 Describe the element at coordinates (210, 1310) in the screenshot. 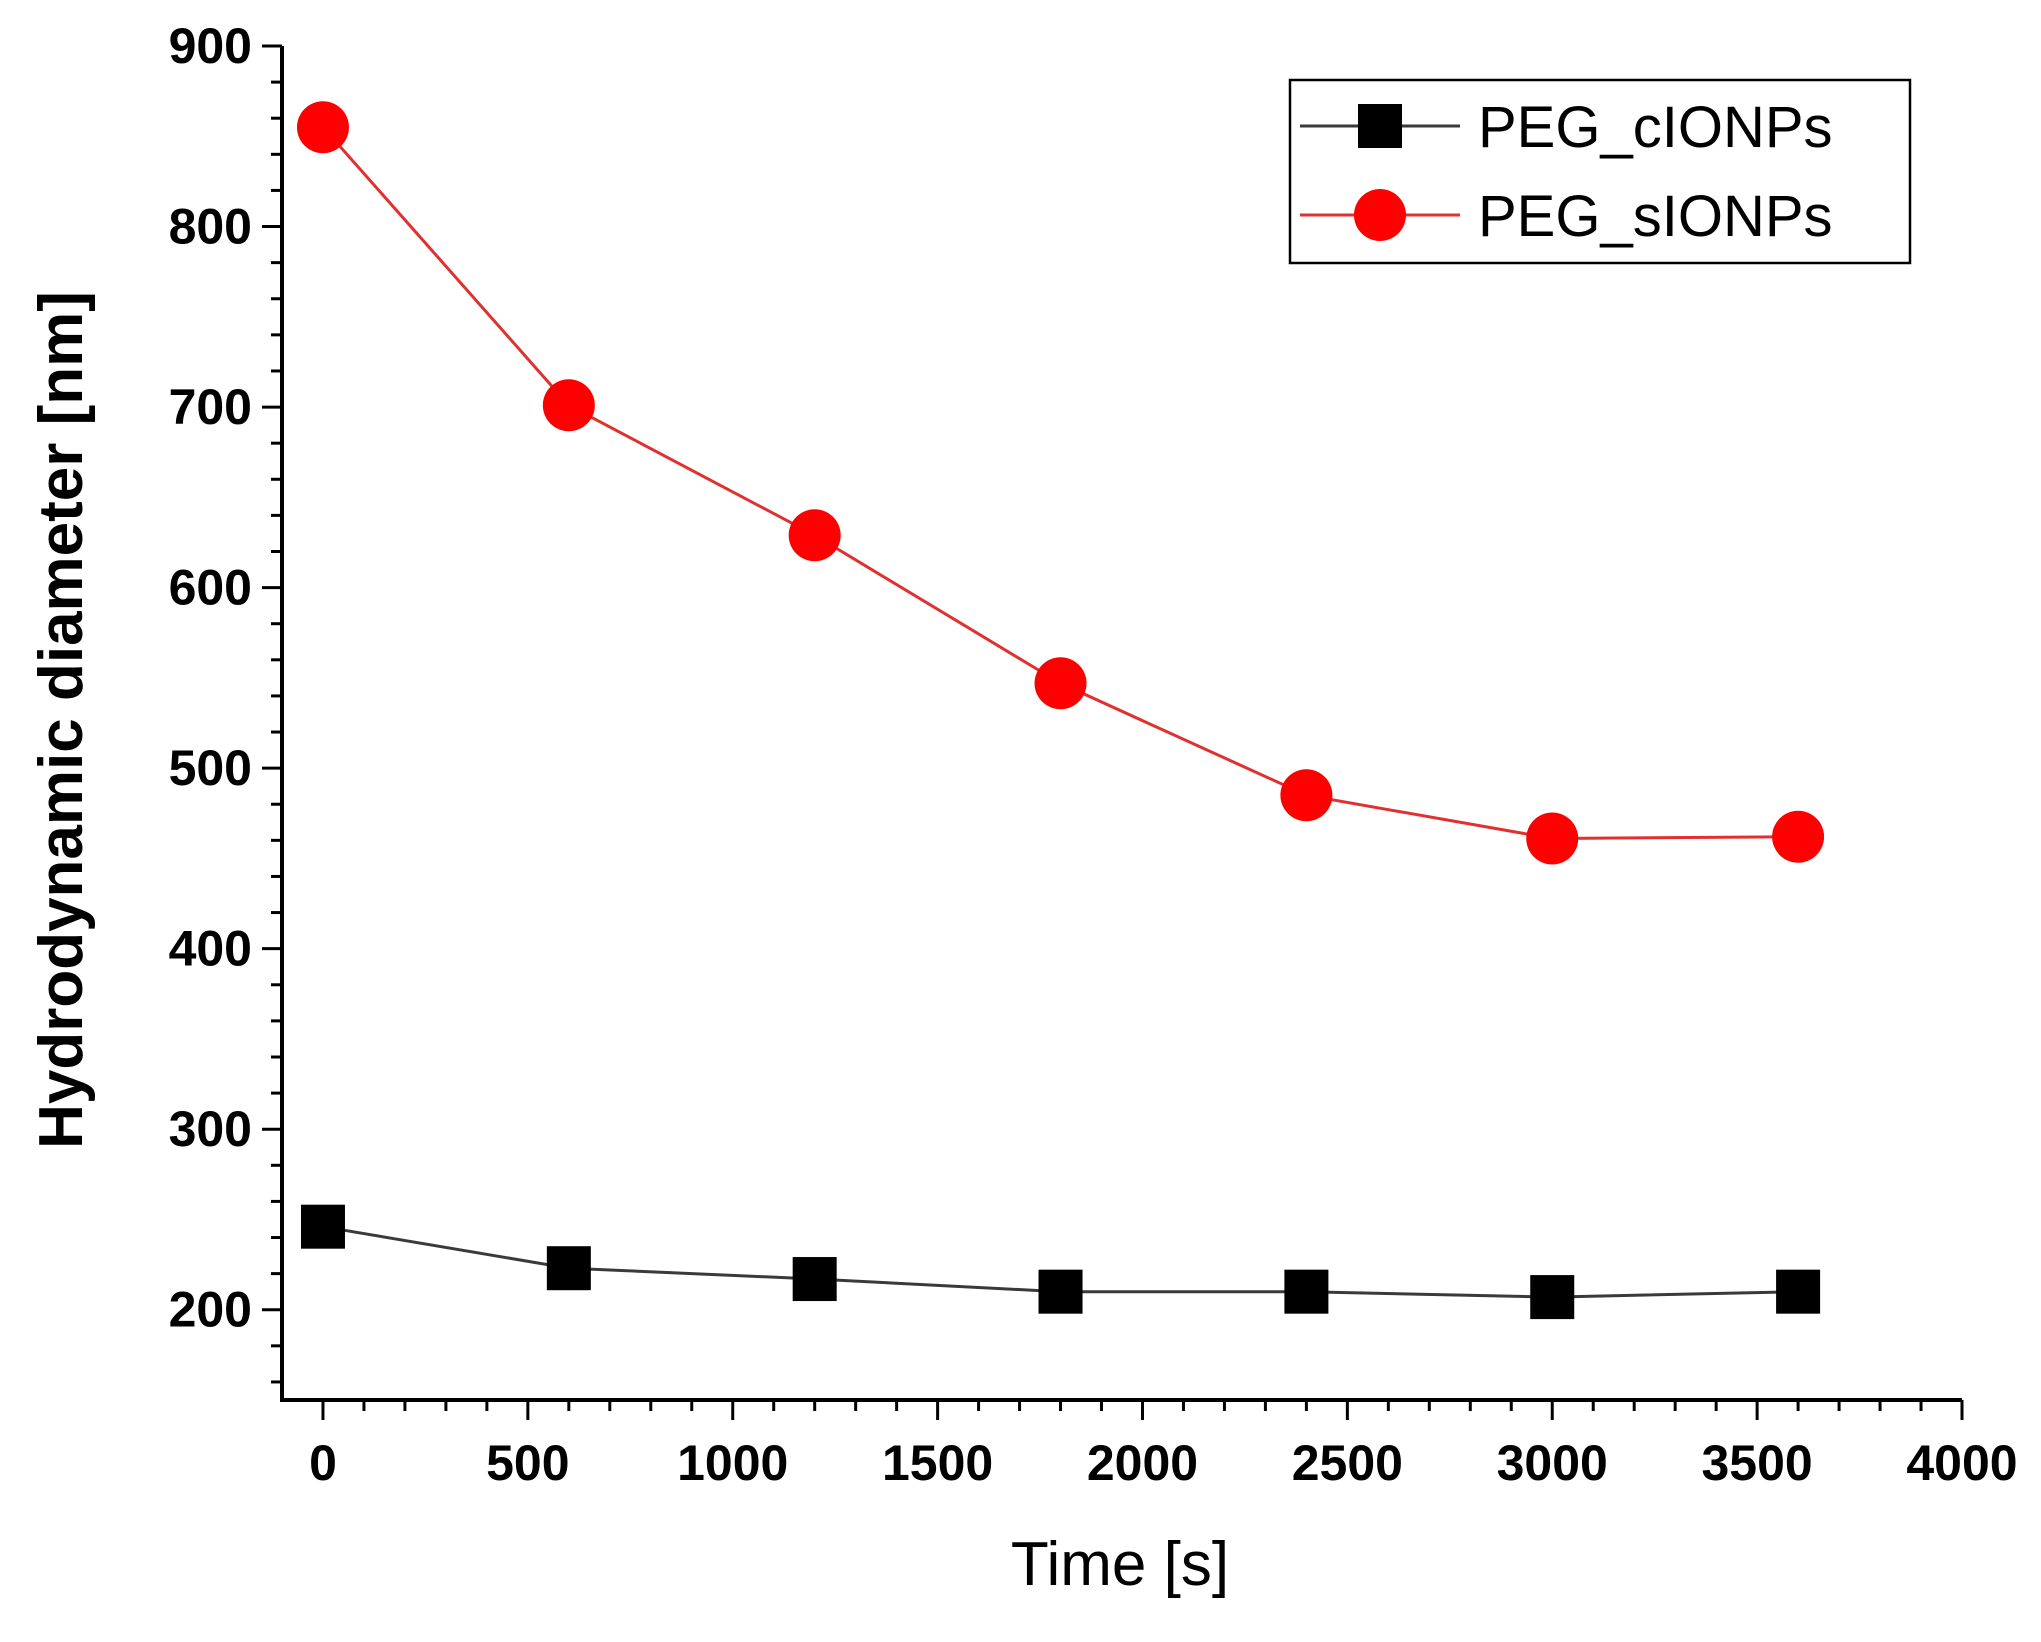

I see `y-tick-label: 200` at that location.